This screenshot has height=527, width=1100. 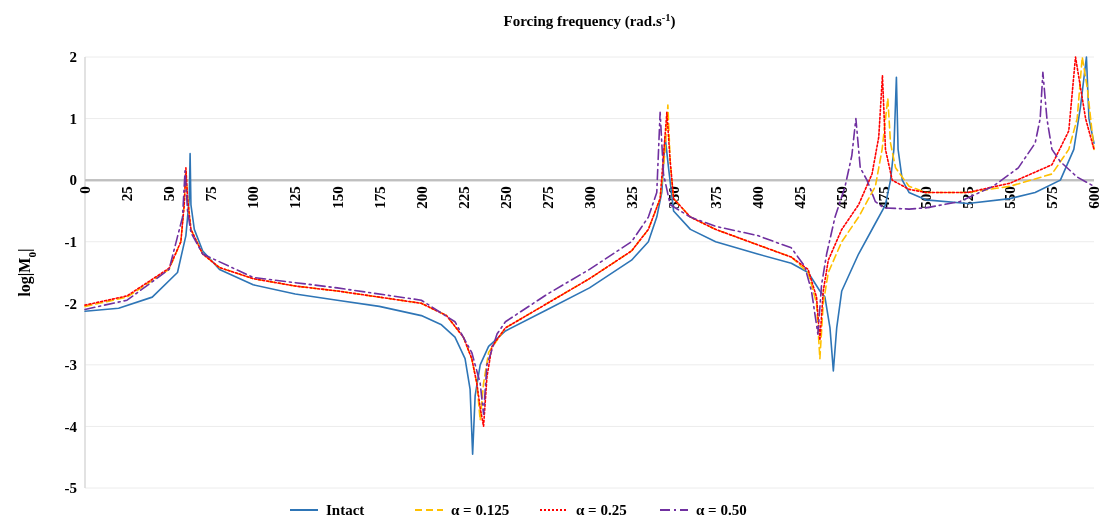 What do you see at coordinates (715, 197) in the screenshot?
I see `x-tick-label: 375` at bounding box center [715, 197].